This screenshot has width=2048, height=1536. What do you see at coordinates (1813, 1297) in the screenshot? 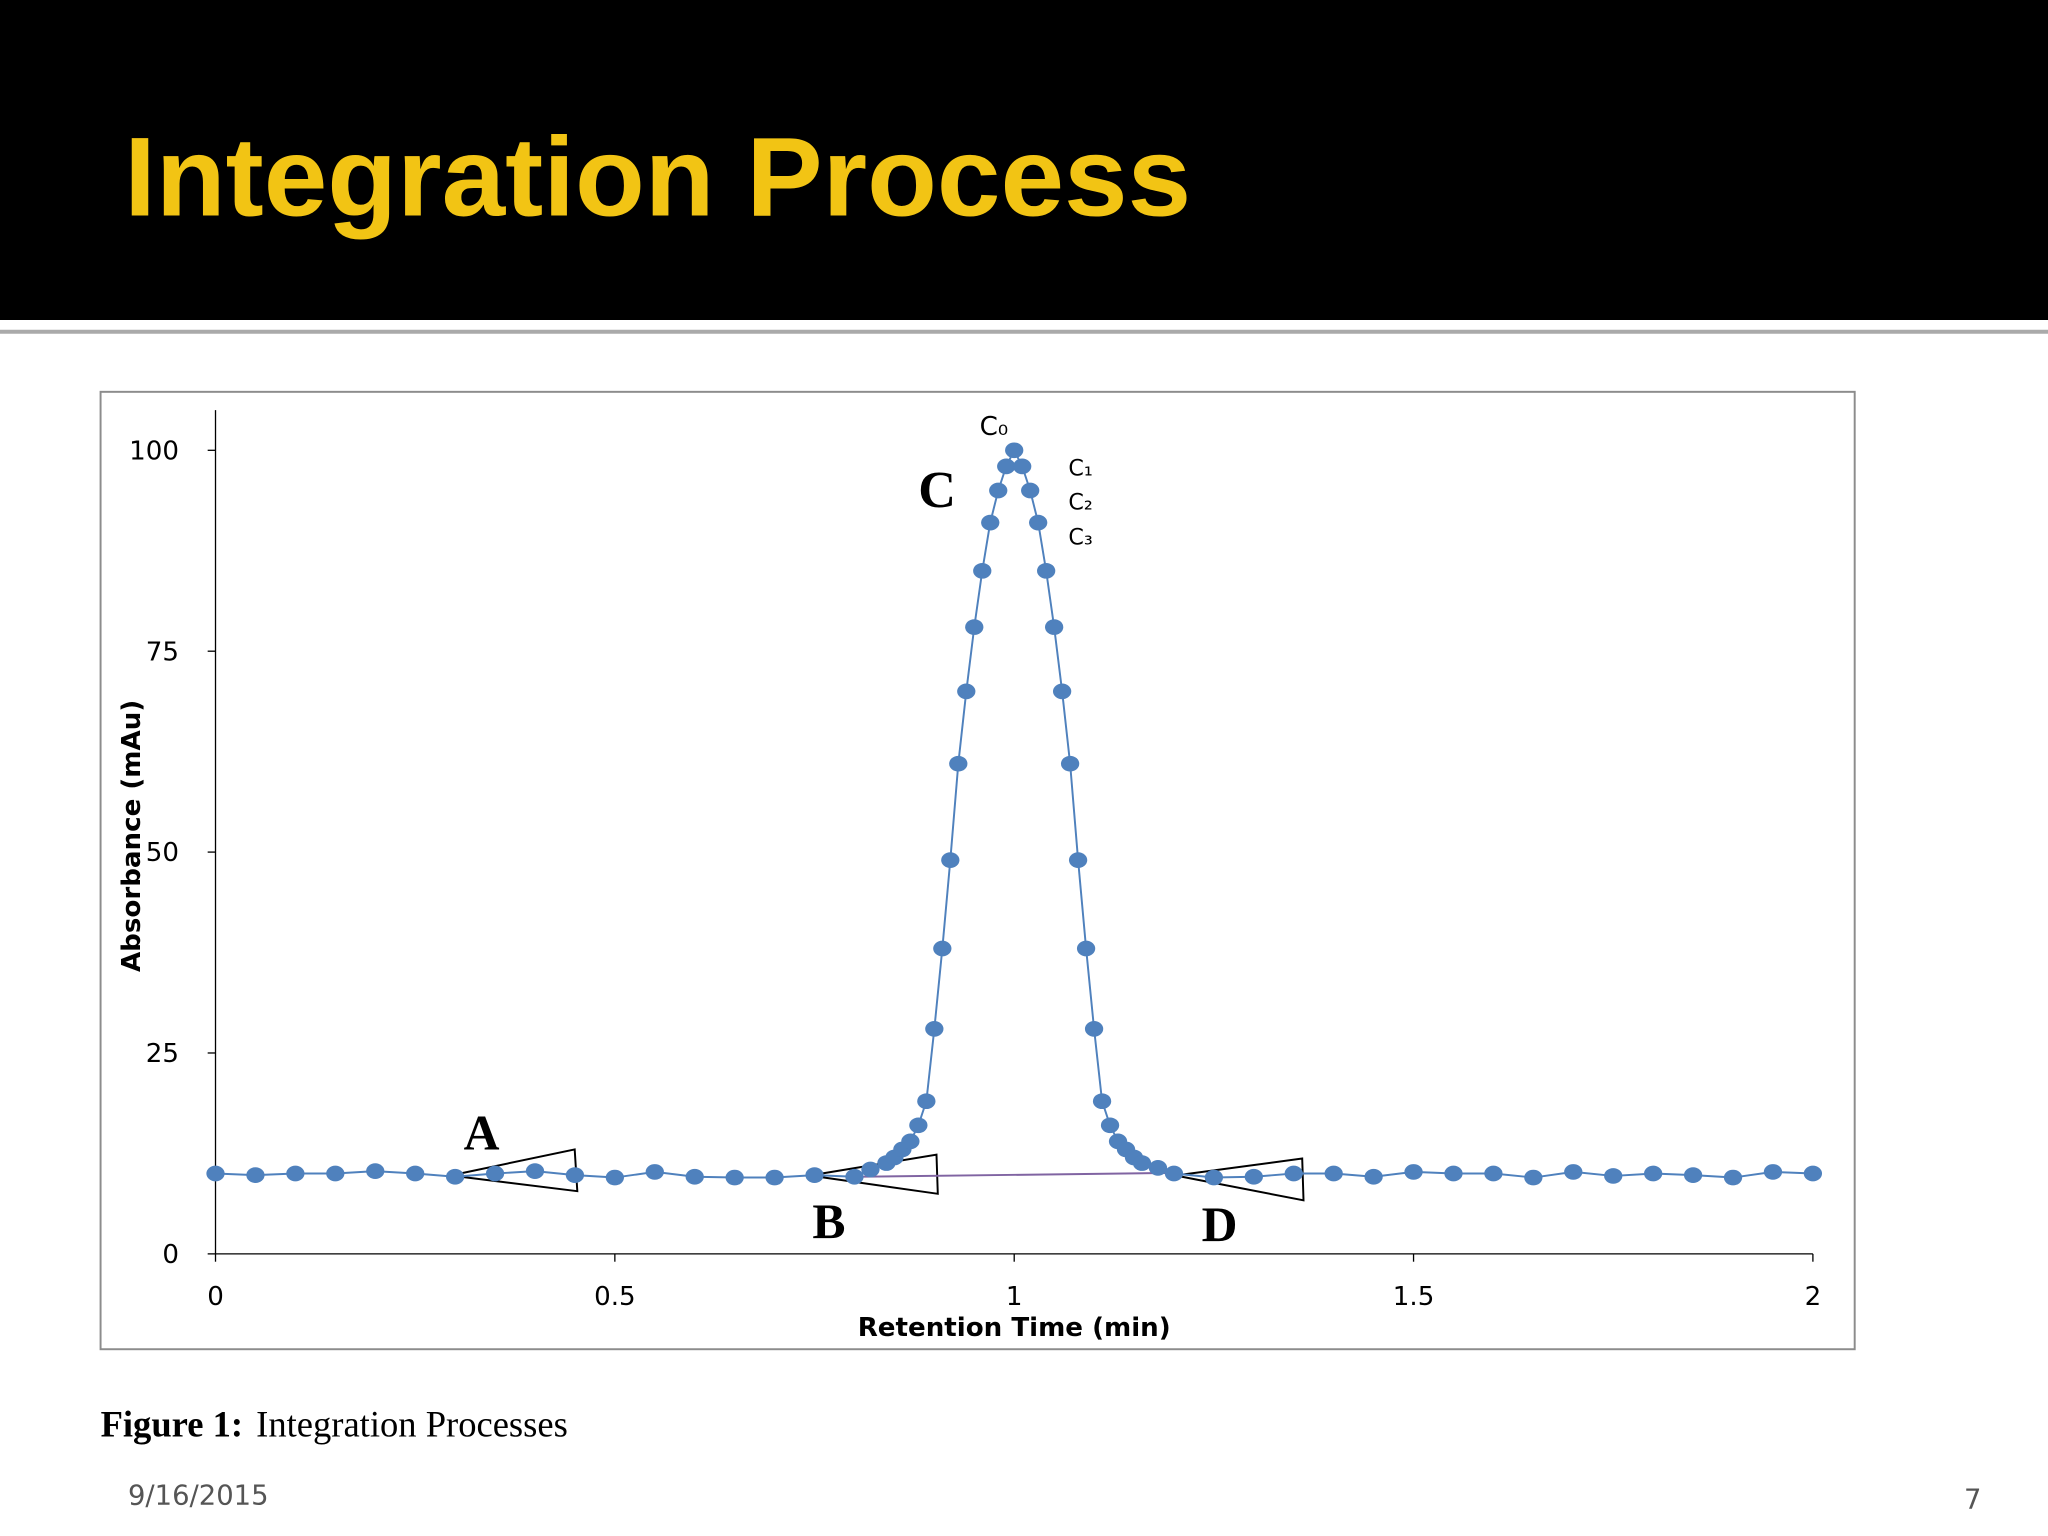
I see `x-tick-label: 2` at bounding box center [1813, 1297].